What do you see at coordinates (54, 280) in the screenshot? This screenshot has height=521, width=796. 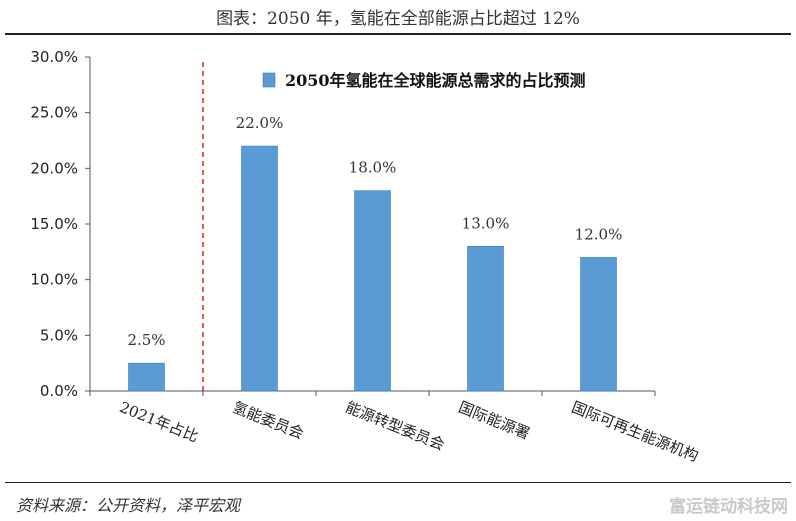 I see `y-tick-label: 10.0%` at bounding box center [54, 280].